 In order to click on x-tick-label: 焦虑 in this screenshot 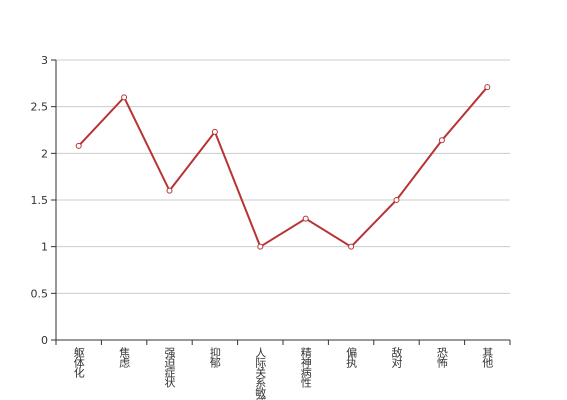, I will do `click(124, 357)`.